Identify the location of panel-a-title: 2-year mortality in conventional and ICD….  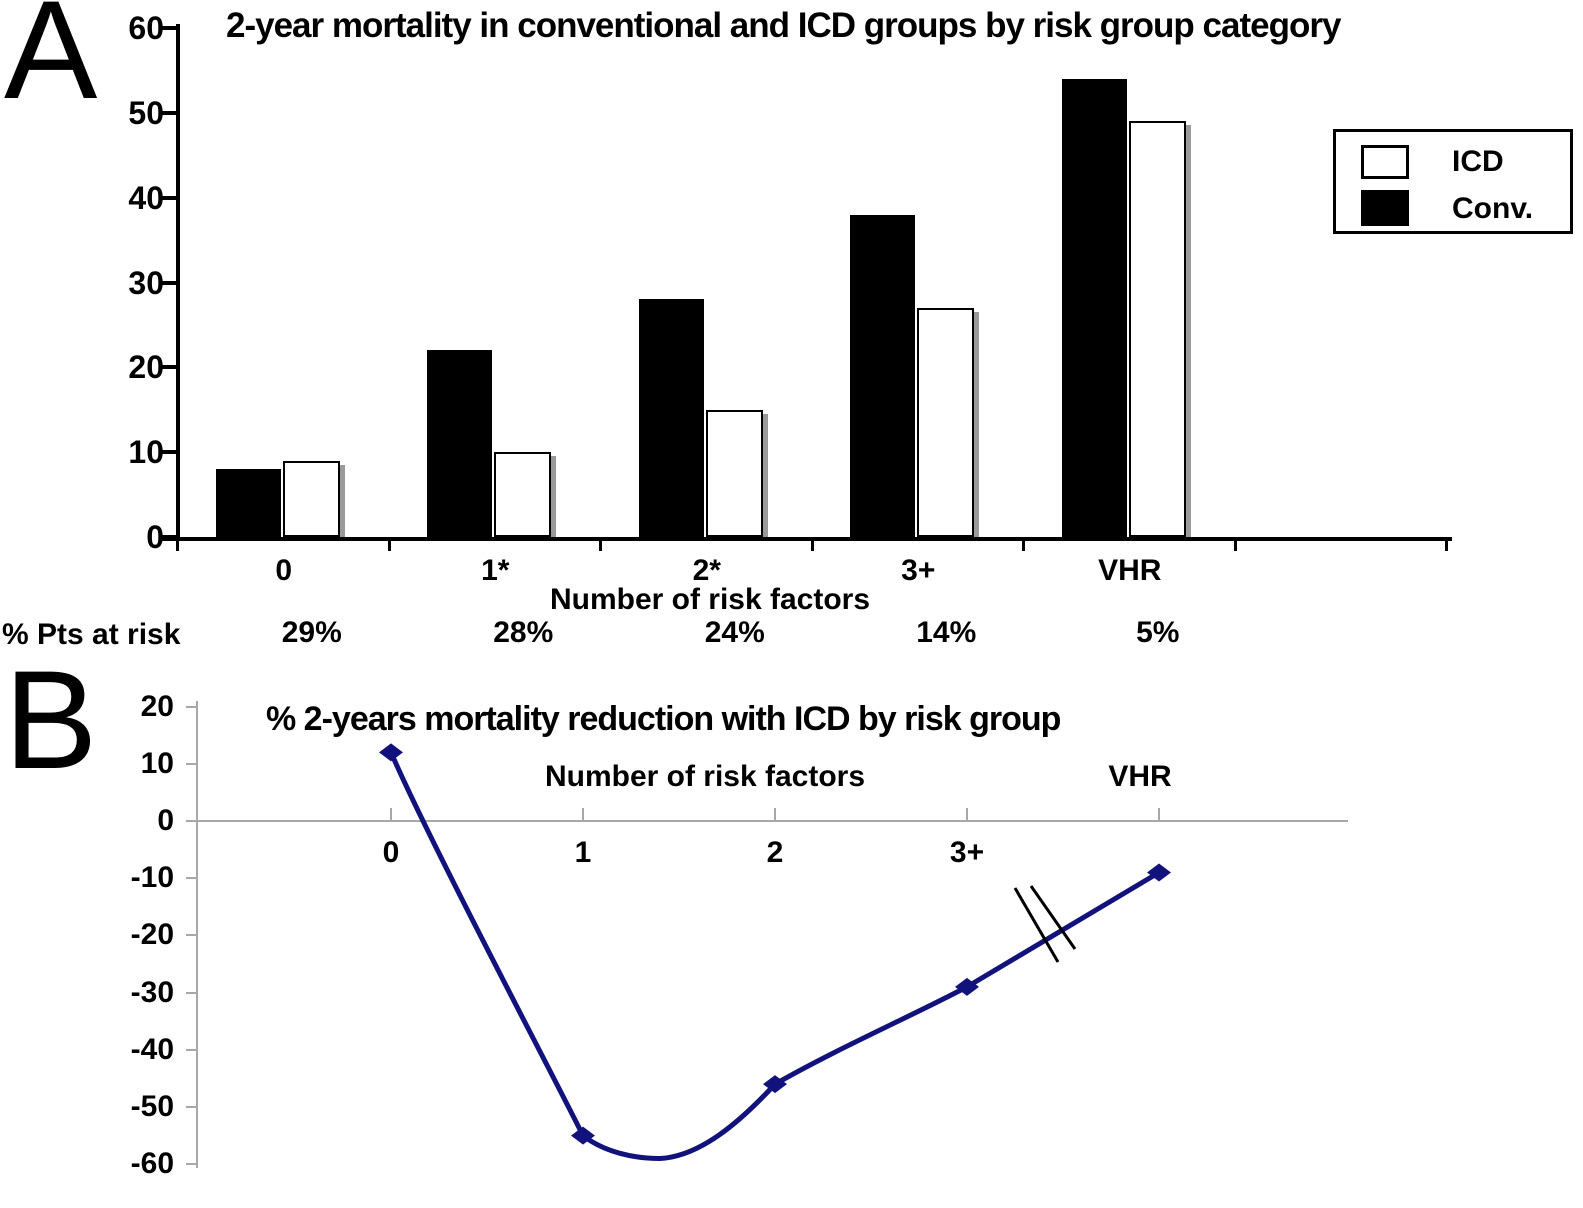
(783, 25).